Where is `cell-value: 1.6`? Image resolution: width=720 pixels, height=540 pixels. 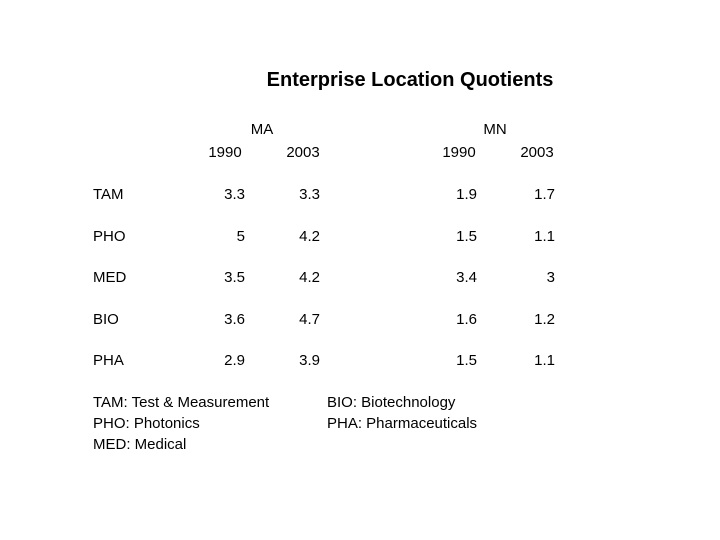
cell-value: 1.6 is located at coordinates (466, 319).